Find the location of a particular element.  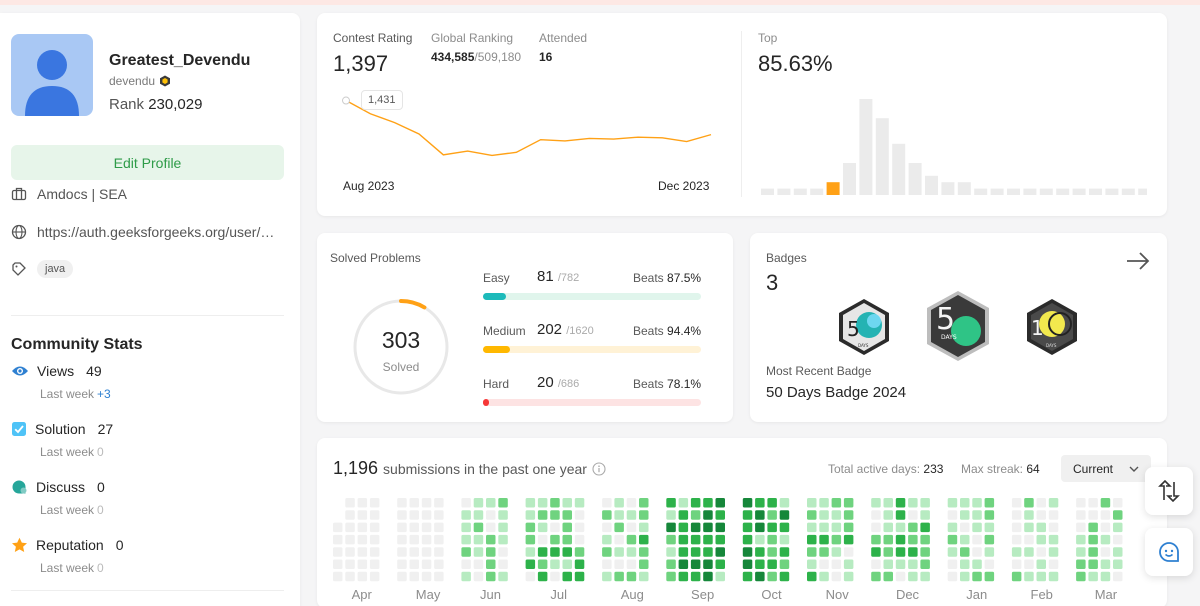

solved-progress-ring is located at coordinates (401, 347).